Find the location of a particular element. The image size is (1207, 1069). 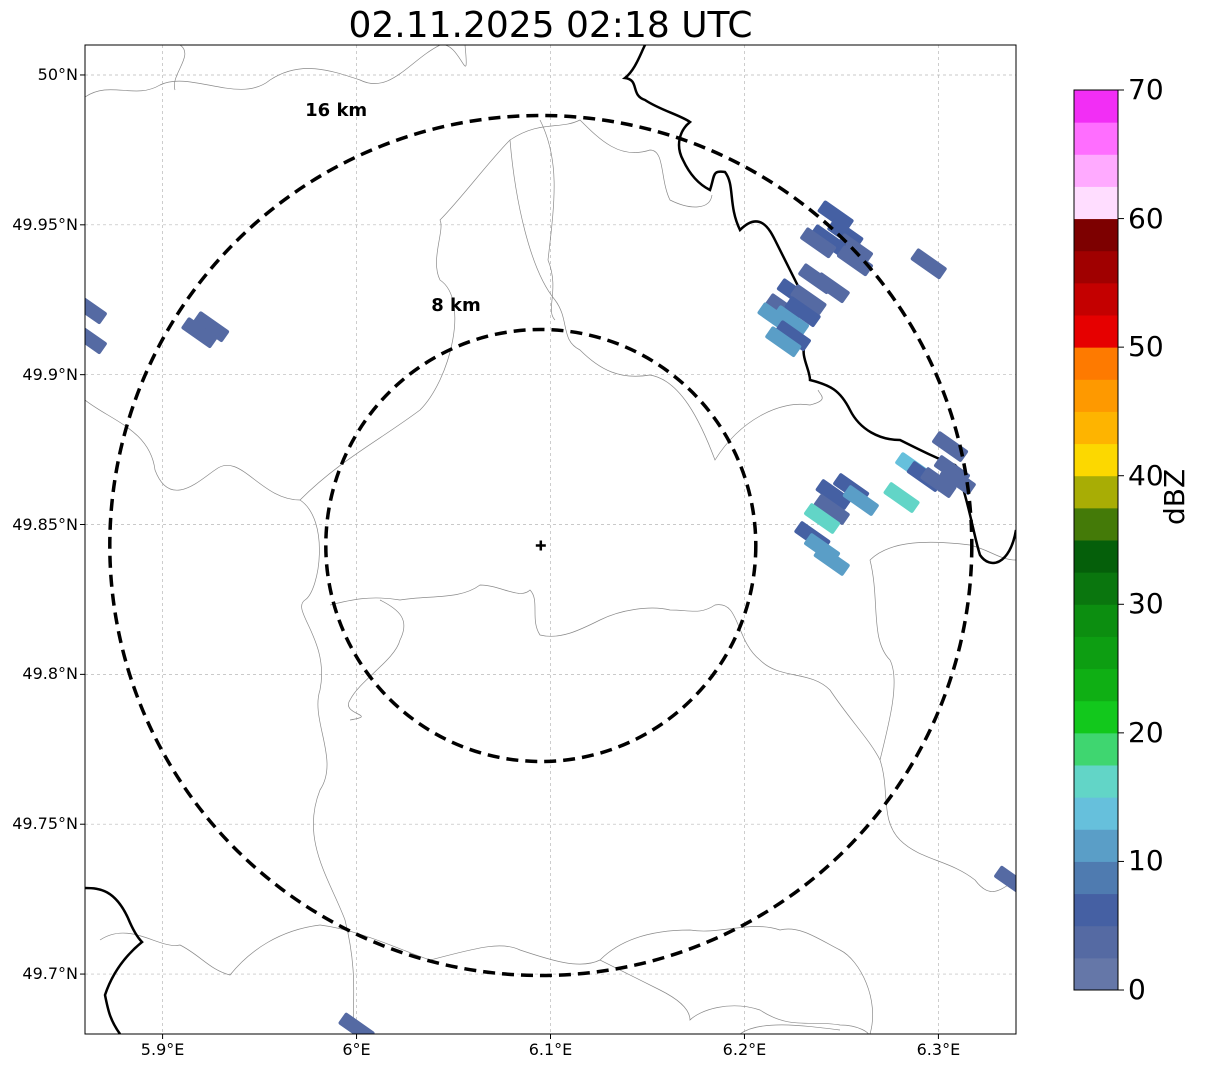

lat-tick-label: 49.75°N is located at coordinates (45, 824).